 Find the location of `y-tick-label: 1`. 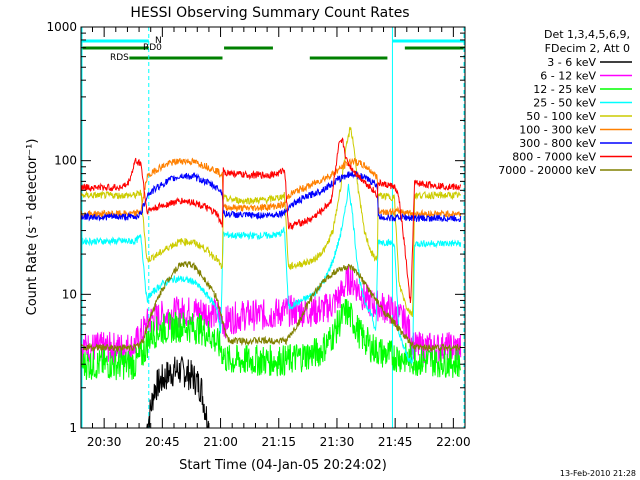

y-tick-label: 1 is located at coordinates (73, 428).